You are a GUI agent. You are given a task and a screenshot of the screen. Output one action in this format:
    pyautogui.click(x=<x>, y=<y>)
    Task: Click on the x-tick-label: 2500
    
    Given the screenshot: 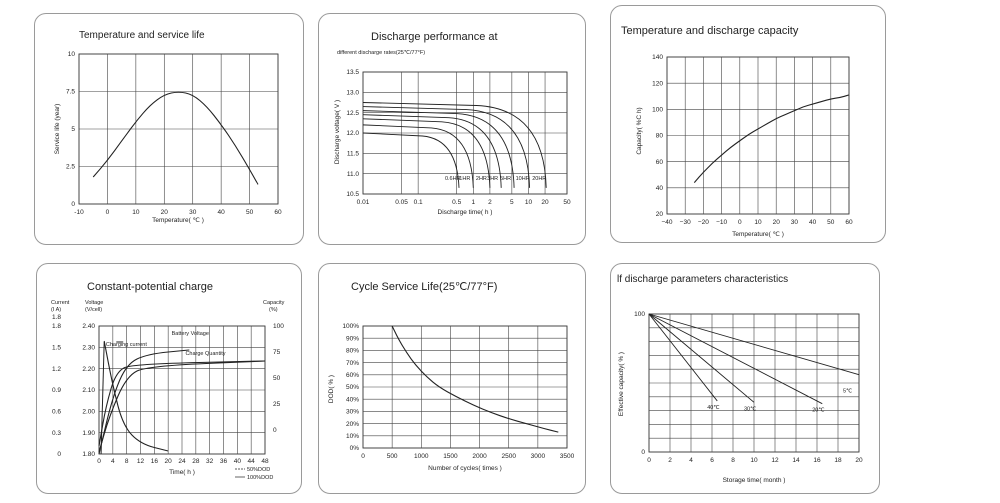 What is the action you would take?
    pyautogui.click(x=508, y=456)
    